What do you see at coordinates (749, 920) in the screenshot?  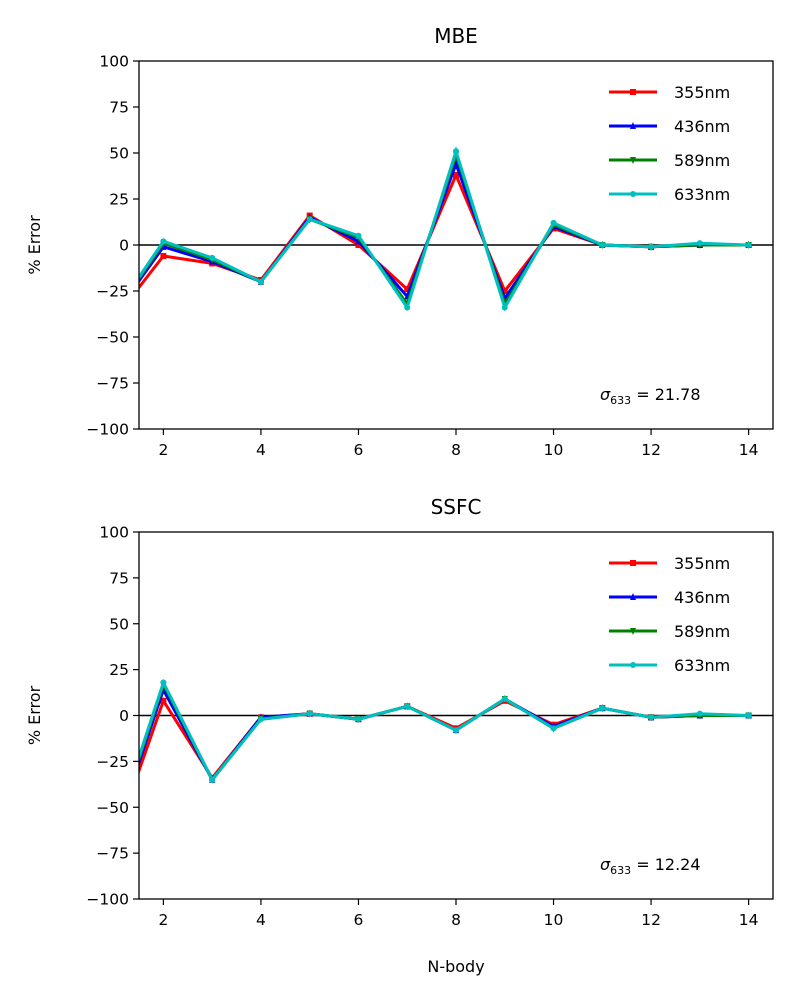 I see `x-tick-label: 14` at bounding box center [749, 920].